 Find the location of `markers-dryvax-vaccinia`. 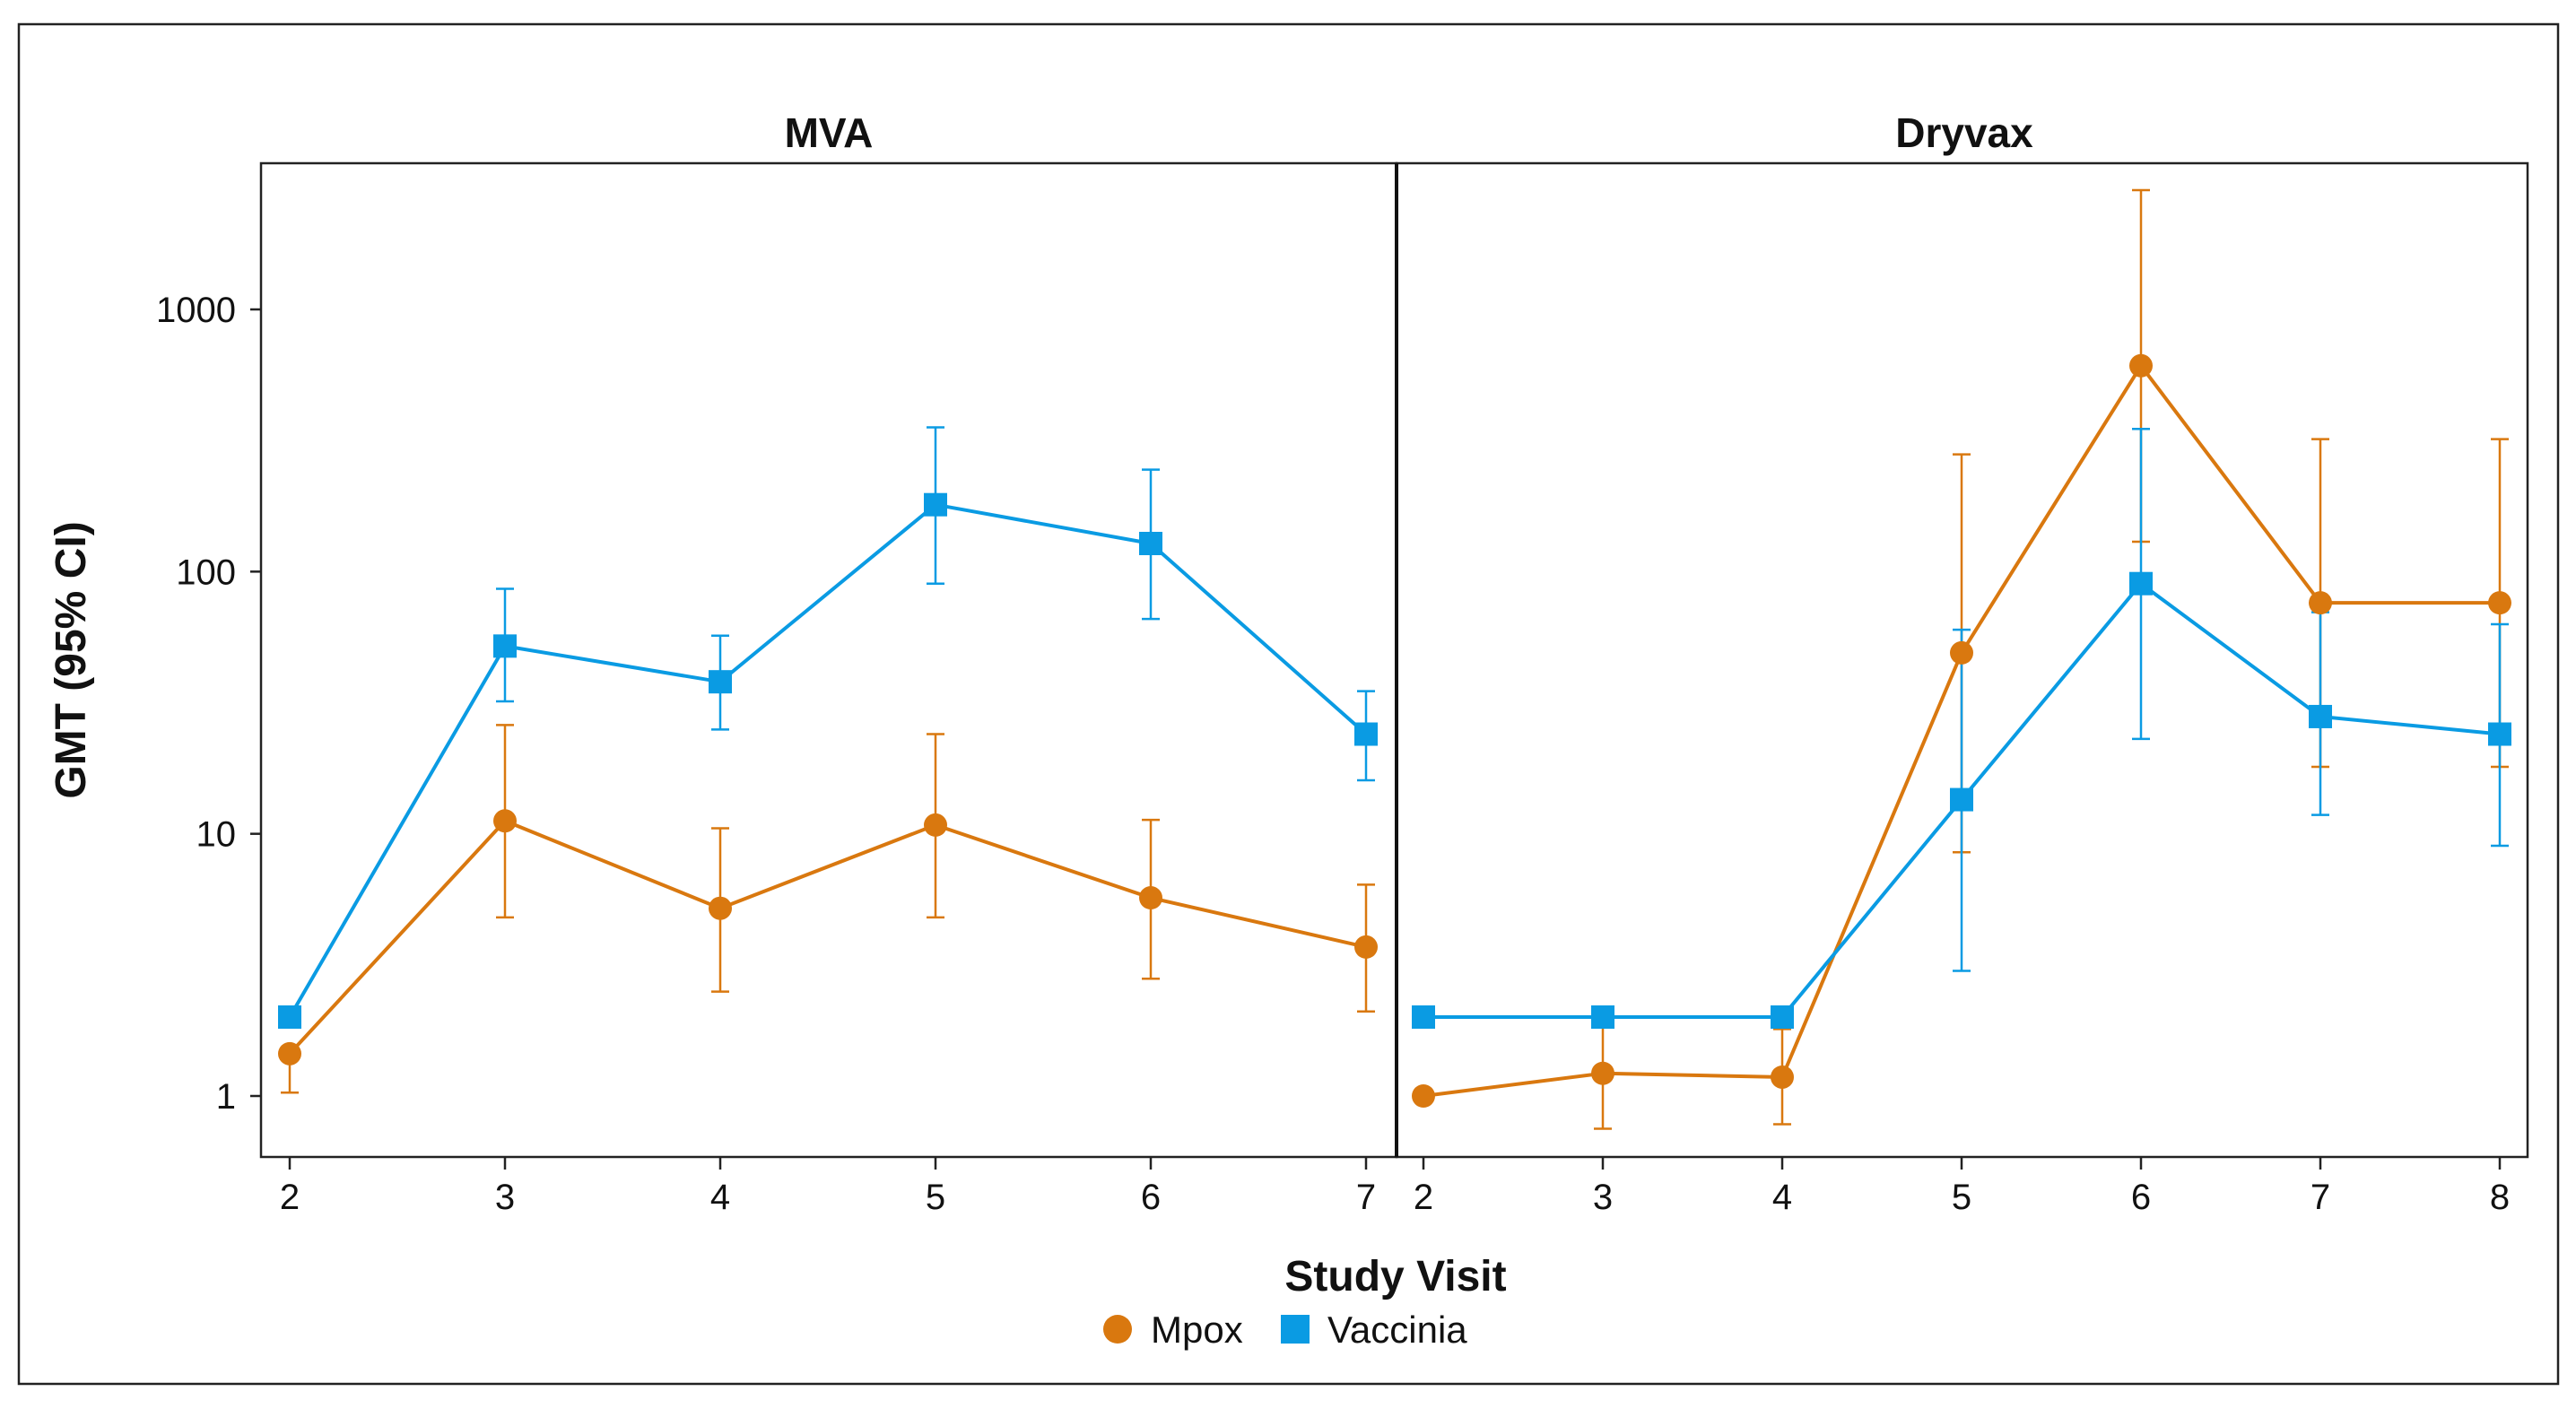

markers-dryvax-vaccinia is located at coordinates (1961, 800).